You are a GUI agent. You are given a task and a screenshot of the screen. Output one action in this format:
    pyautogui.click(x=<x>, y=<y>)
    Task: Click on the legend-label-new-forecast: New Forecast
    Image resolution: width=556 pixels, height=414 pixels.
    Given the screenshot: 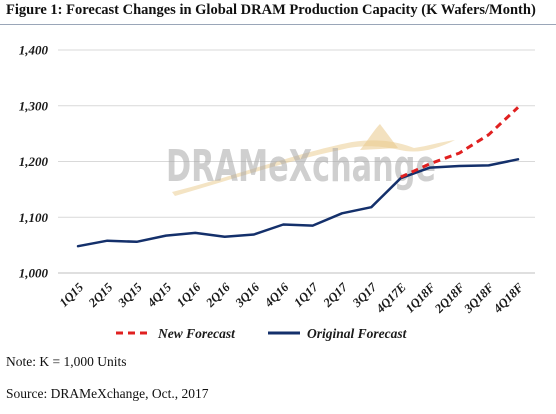 What is the action you would take?
    pyautogui.click(x=196, y=333)
    